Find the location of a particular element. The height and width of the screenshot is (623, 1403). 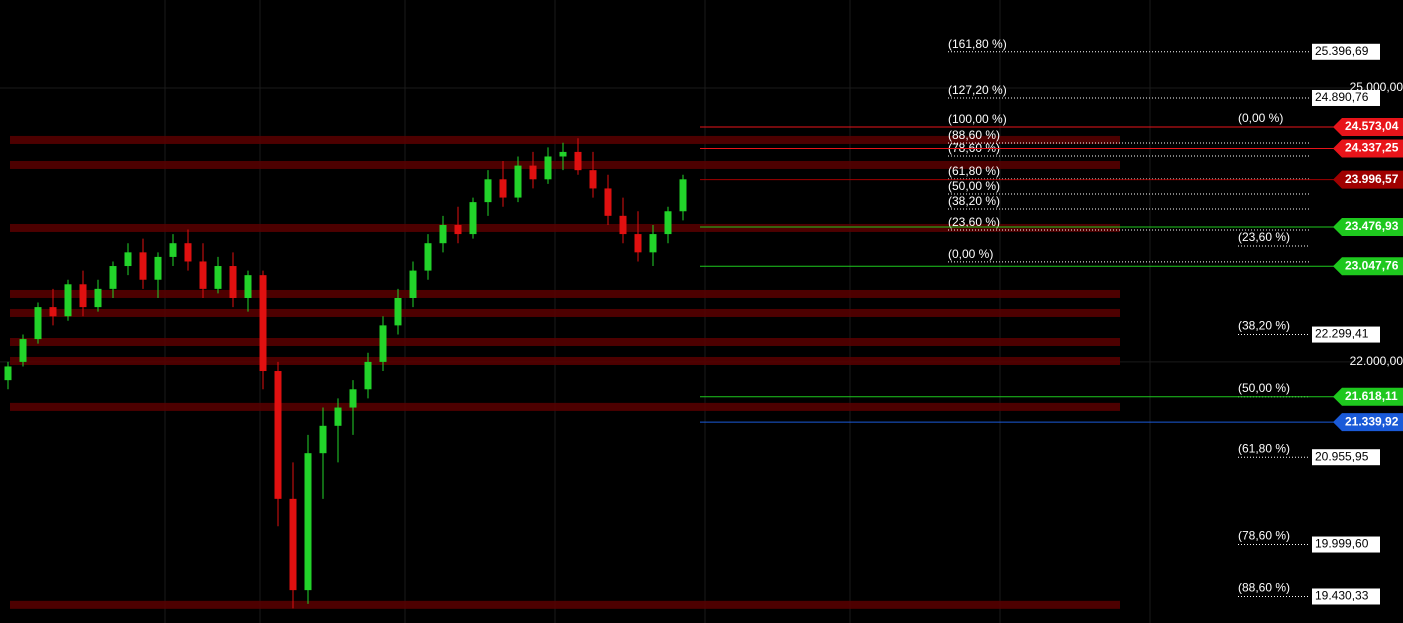

price-tag-label: 21.339,92 is located at coordinates (1372, 421).